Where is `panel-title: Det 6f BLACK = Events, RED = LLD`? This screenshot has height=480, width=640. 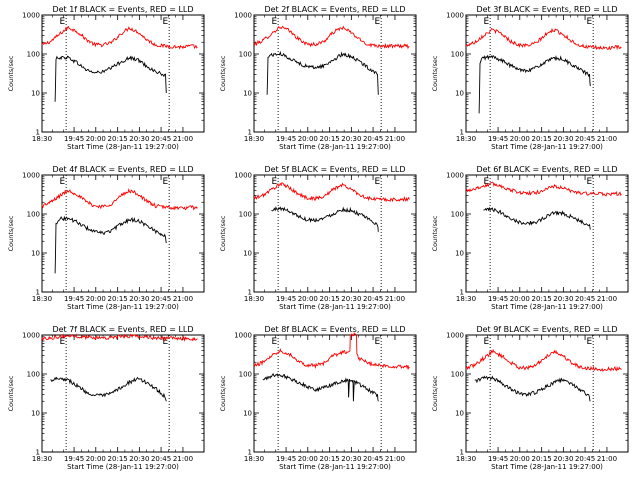 panel-title: Det 6f BLACK = Events, RED = LLD is located at coordinates (546, 169).